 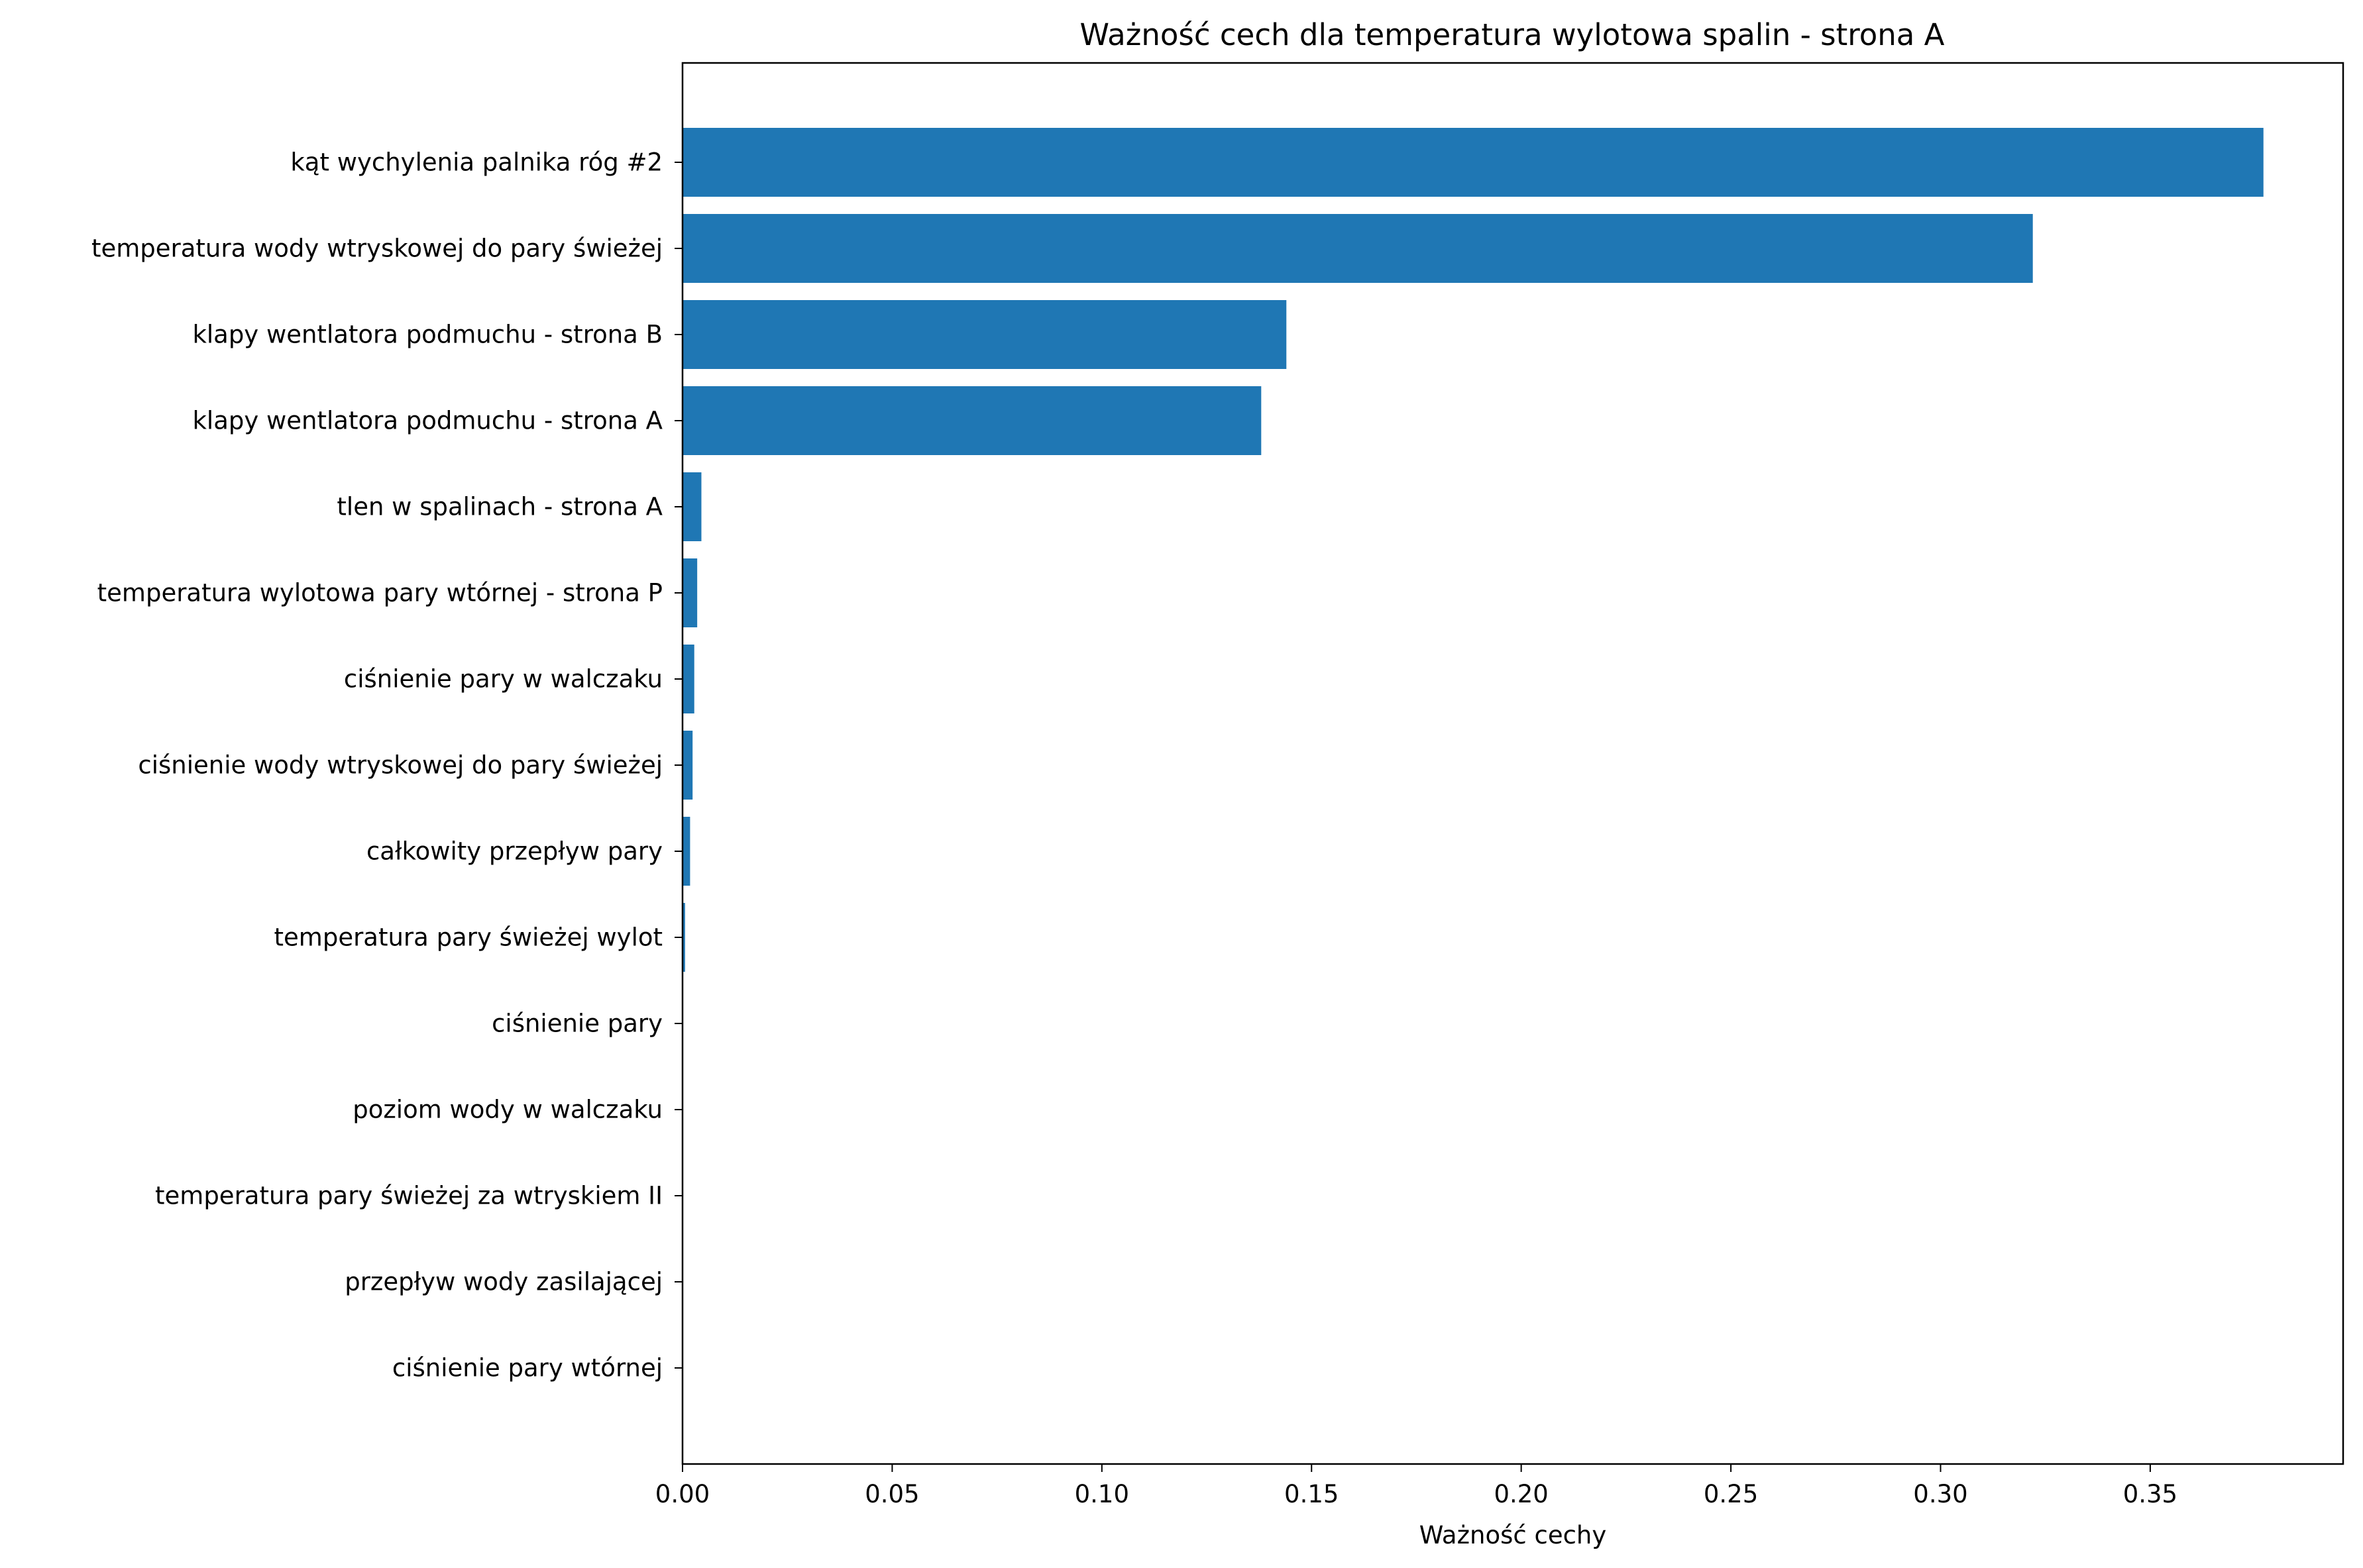 What do you see at coordinates (428, 421) in the screenshot?
I see `y-tick-label: klapy wentlatora podmuchu - strona A` at bounding box center [428, 421].